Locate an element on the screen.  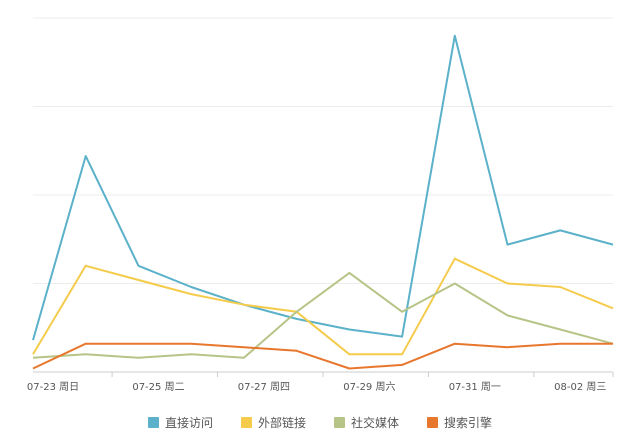
x-tick-label: 07-25 周二 is located at coordinates (158, 387).